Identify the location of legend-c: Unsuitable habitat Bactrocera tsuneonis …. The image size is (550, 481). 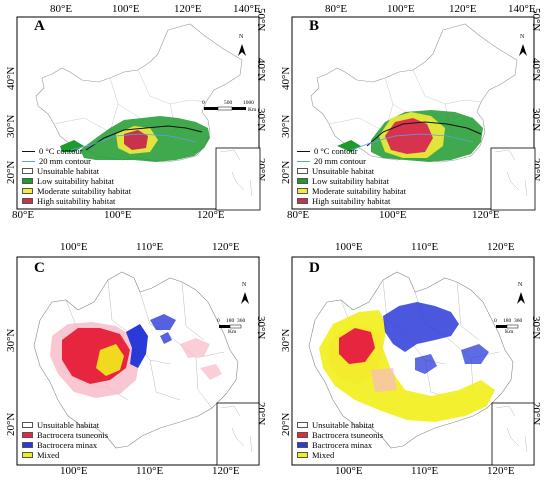
(65, 440).